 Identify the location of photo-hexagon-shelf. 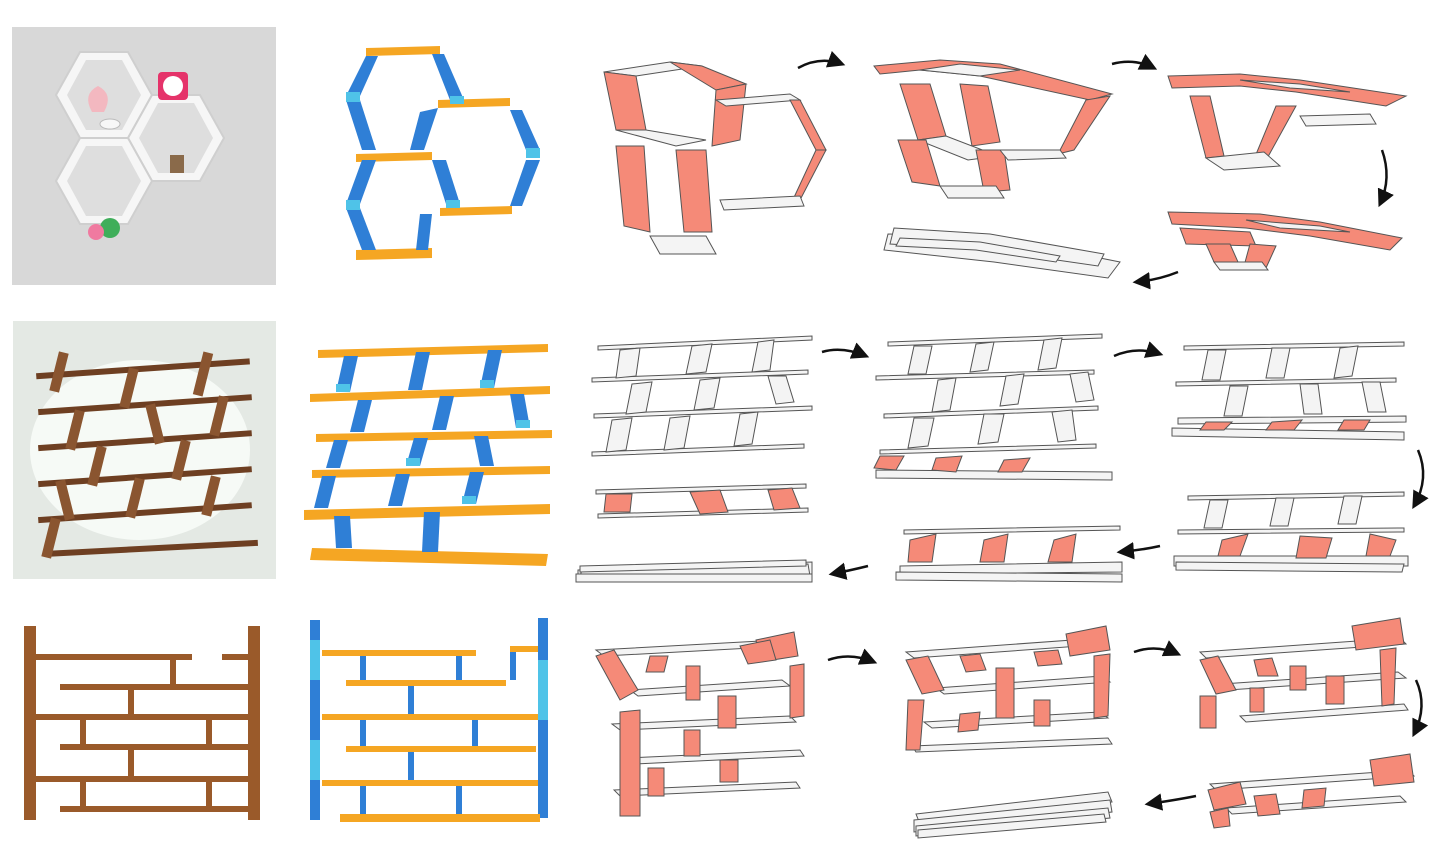
(144, 156).